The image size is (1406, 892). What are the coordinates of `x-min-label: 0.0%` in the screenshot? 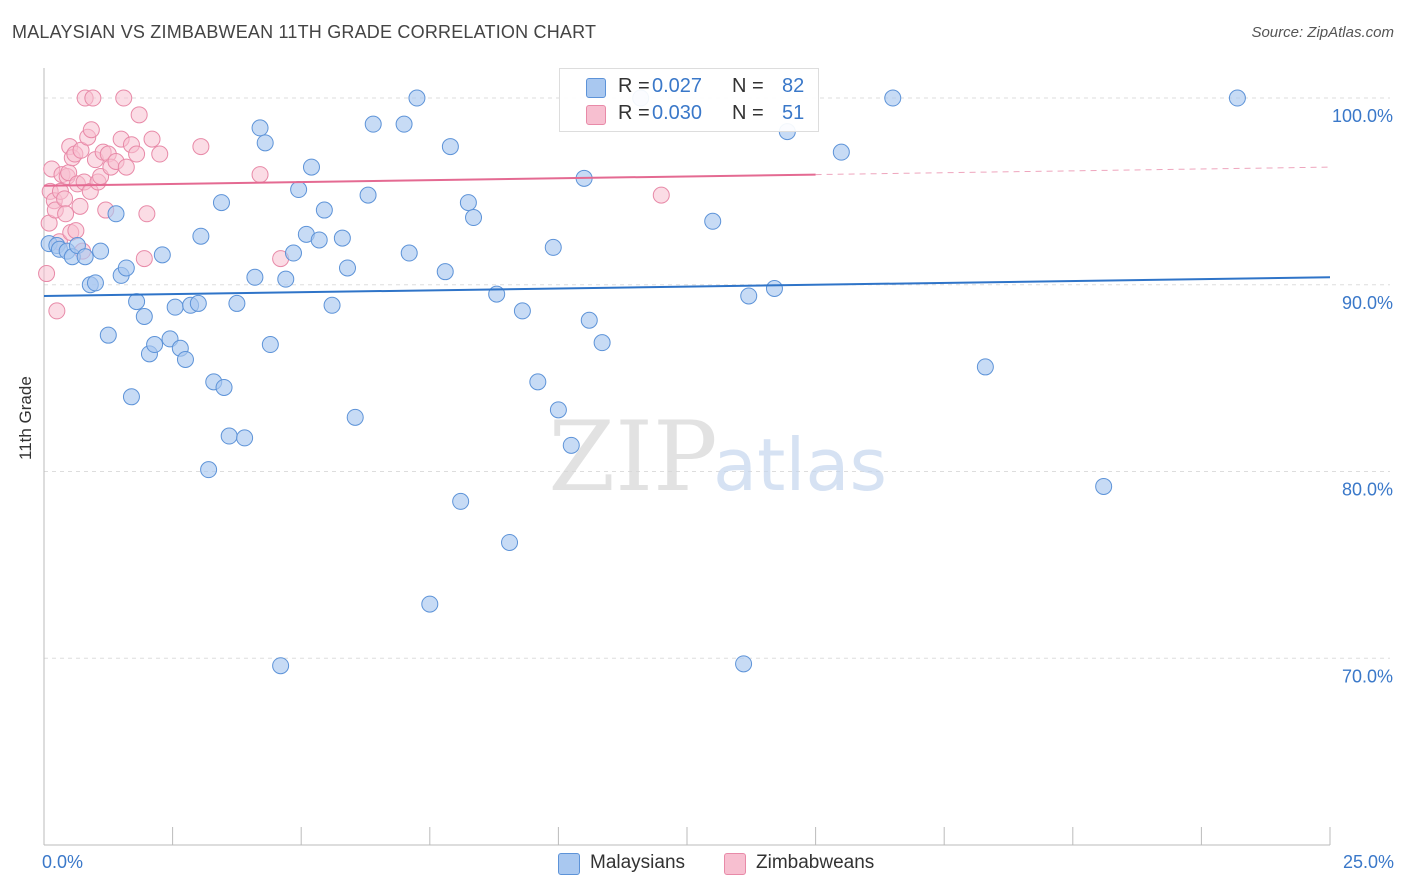 It's located at (63, 862).